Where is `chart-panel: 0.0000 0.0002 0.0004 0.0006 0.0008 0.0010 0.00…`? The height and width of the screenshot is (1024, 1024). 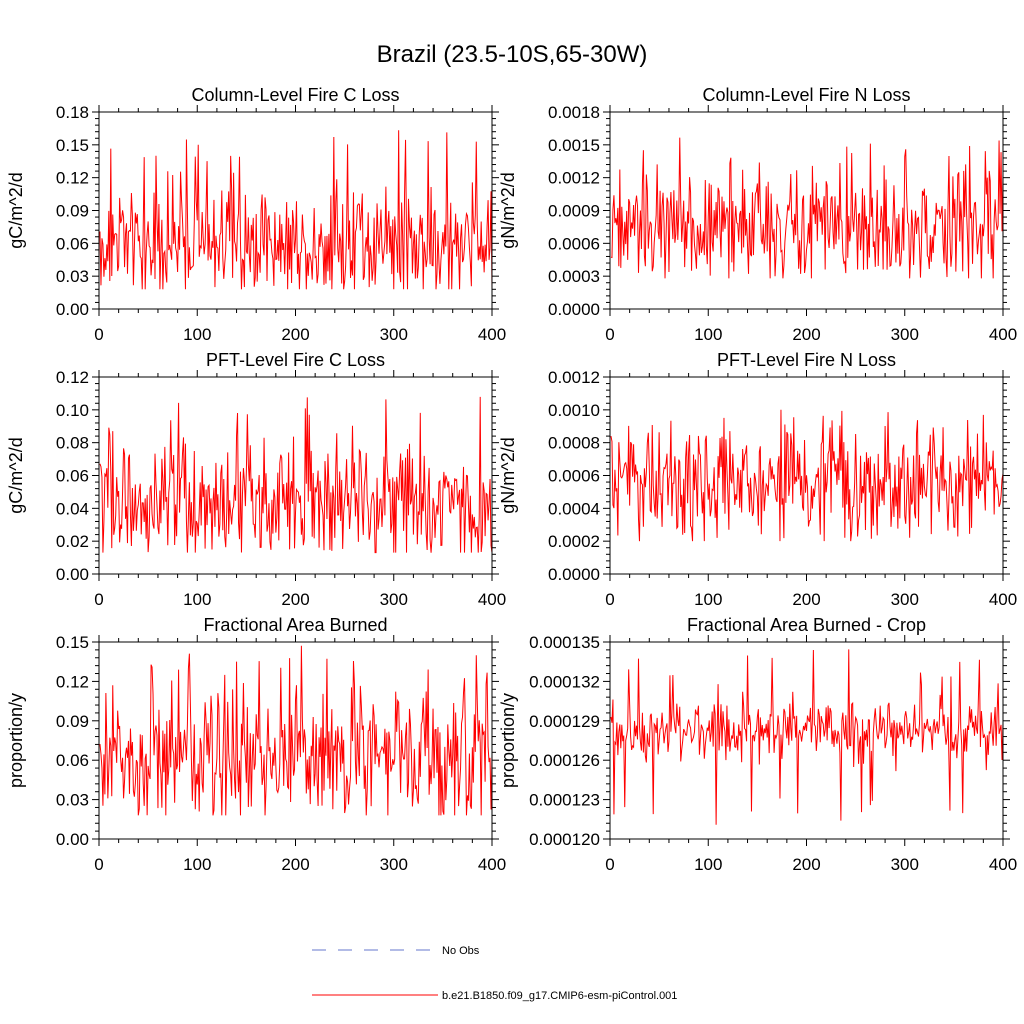
chart-panel: 0.0000 0.0002 0.0004 0.0006 0.0008 0.0010 0.00… is located at coordinates (757, 479).